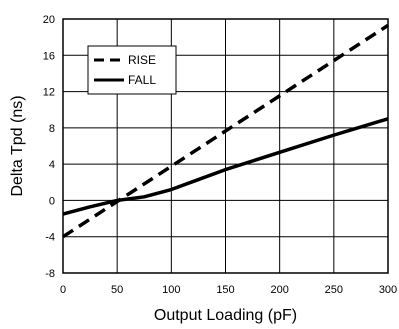 Image resolution: width=399 pixels, height=329 pixels. What do you see at coordinates (171, 290) in the screenshot?
I see `x-tick-label: 100` at bounding box center [171, 290].